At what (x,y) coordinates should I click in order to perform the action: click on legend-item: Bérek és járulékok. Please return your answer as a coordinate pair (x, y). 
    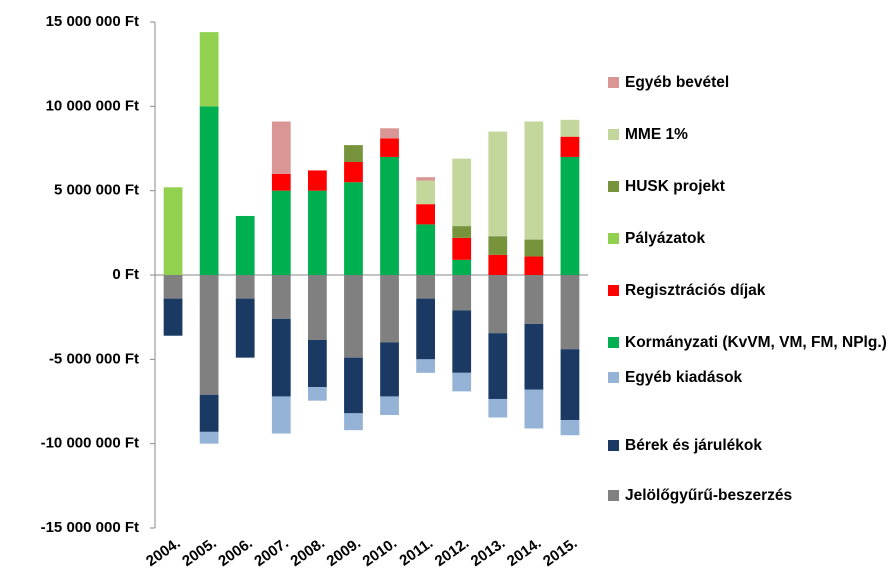
    Looking at the image, I should click on (685, 446).